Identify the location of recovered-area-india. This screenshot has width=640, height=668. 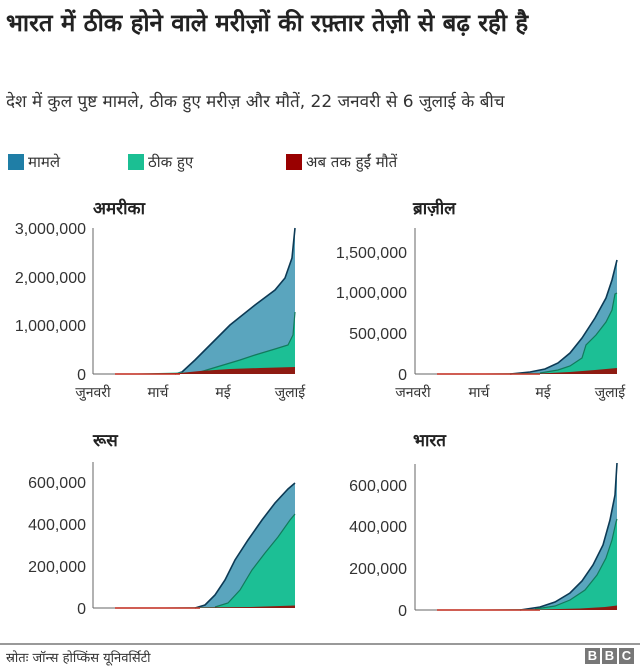
(527, 564).